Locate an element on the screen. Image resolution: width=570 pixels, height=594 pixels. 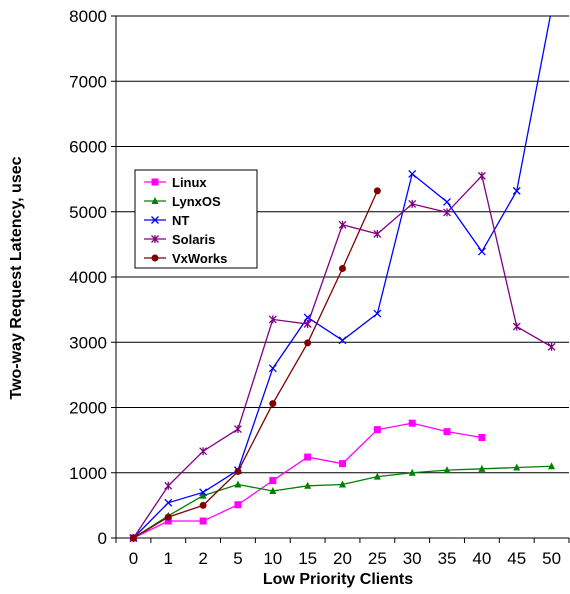
legend-item-lynxos: LynxOS is located at coordinates (182, 201).